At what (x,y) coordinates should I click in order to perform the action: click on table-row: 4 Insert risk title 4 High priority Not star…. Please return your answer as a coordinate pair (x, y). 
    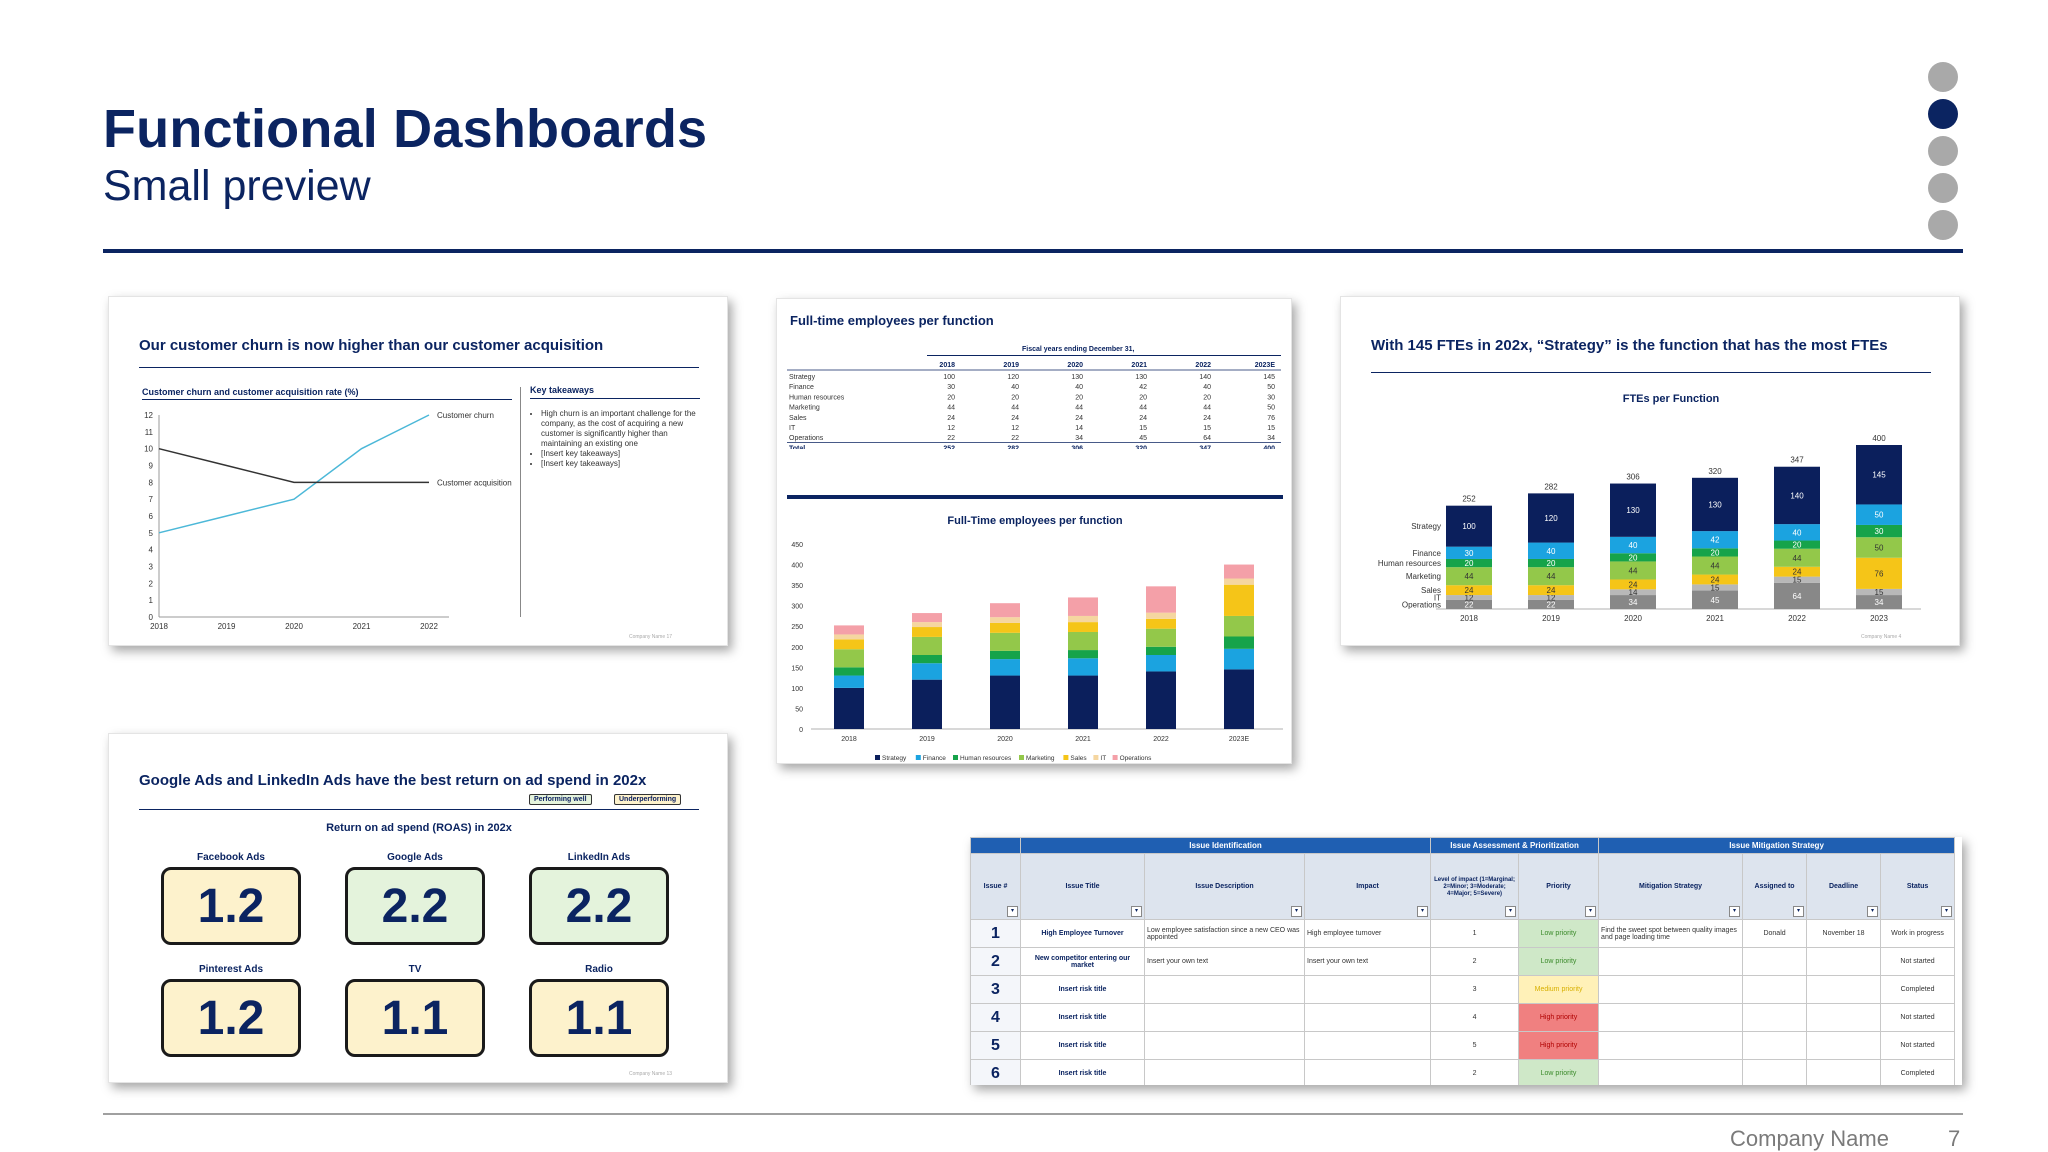
    Looking at the image, I should click on (1463, 1017).